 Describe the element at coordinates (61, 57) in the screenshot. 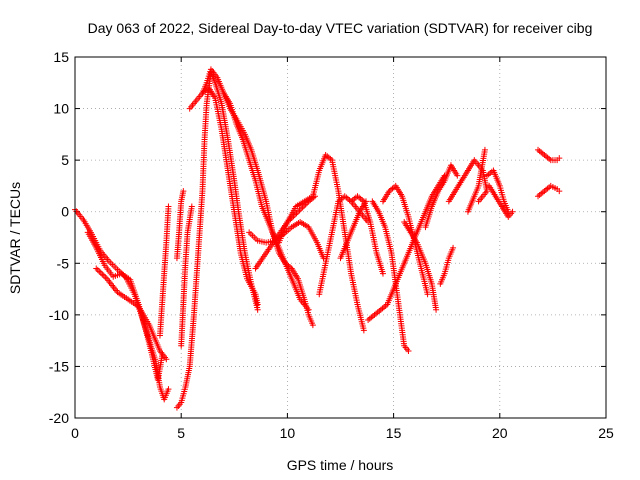

I see `y-tick-label: 15` at that location.